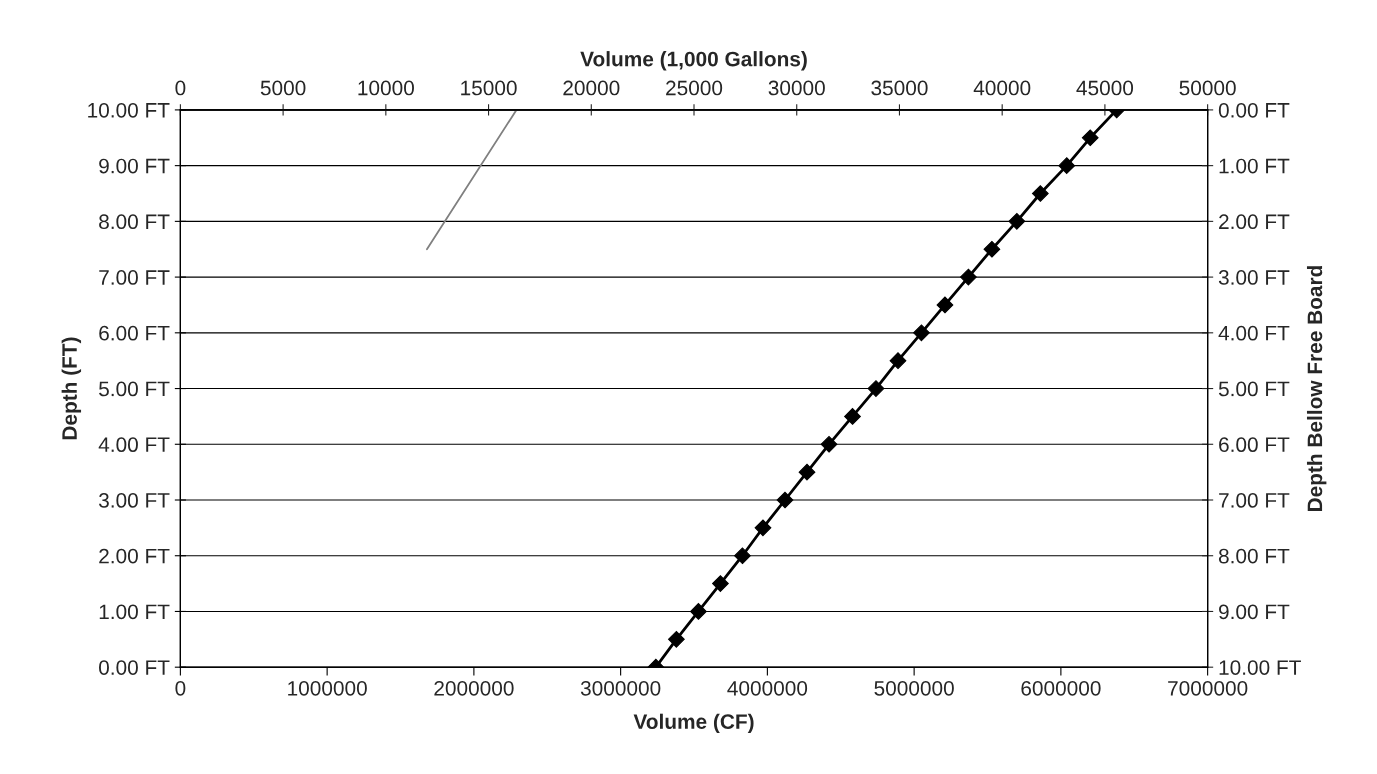 Image resolution: width=1377 pixels, height=774 pixels. What do you see at coordinates (1254, 110) in the screenshot?
I see `y2-tick-label: 0.00 FT` at bounding box center [1254, 110].